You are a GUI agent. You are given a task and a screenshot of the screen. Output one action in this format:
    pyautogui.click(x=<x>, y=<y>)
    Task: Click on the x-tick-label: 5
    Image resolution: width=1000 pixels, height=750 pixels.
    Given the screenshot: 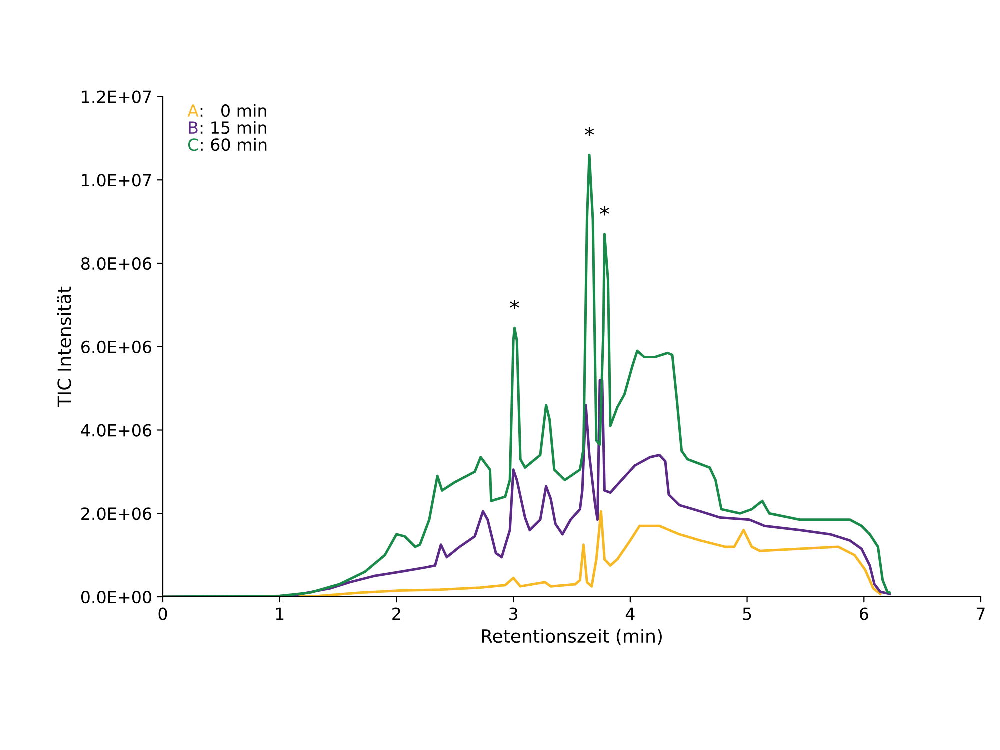 What is the action you would take?
    pyautogui.click(x=747, y=614)
    